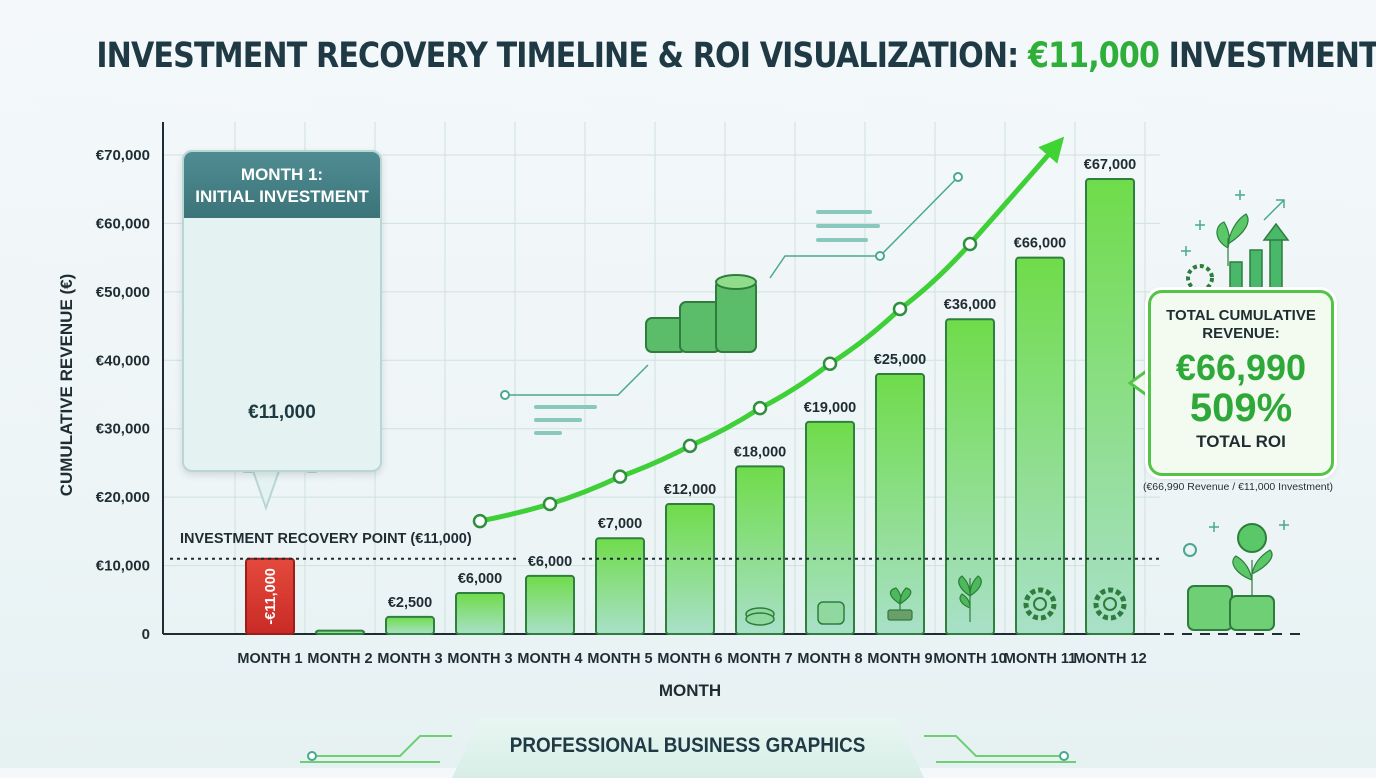 The height and width of the screenshot is (778, 1376). What do you see at coordinates (282, 185) in the screenshot?
I see `callout-heading: MONTH 1: INITIAL INVESTMENT` at bounding box center [282, 185].